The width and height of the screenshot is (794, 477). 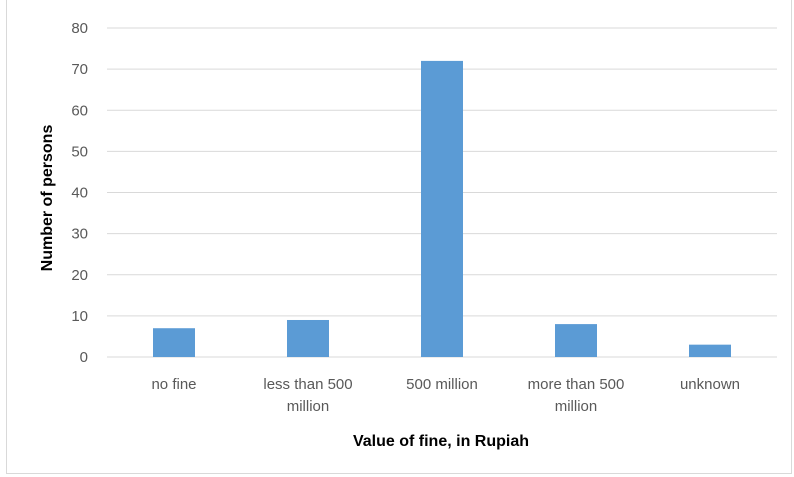 I want to click on y-tick-label: 10, so click(x=79, y=316).